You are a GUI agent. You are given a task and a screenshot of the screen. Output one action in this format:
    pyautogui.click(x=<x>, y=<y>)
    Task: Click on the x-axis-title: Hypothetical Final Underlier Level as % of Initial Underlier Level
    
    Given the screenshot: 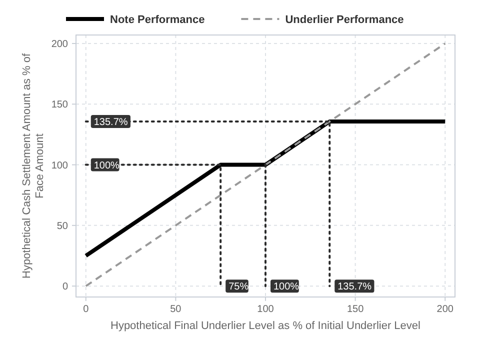 What is the action you would take?
    pyautogui.click(x=265, y=326)
    